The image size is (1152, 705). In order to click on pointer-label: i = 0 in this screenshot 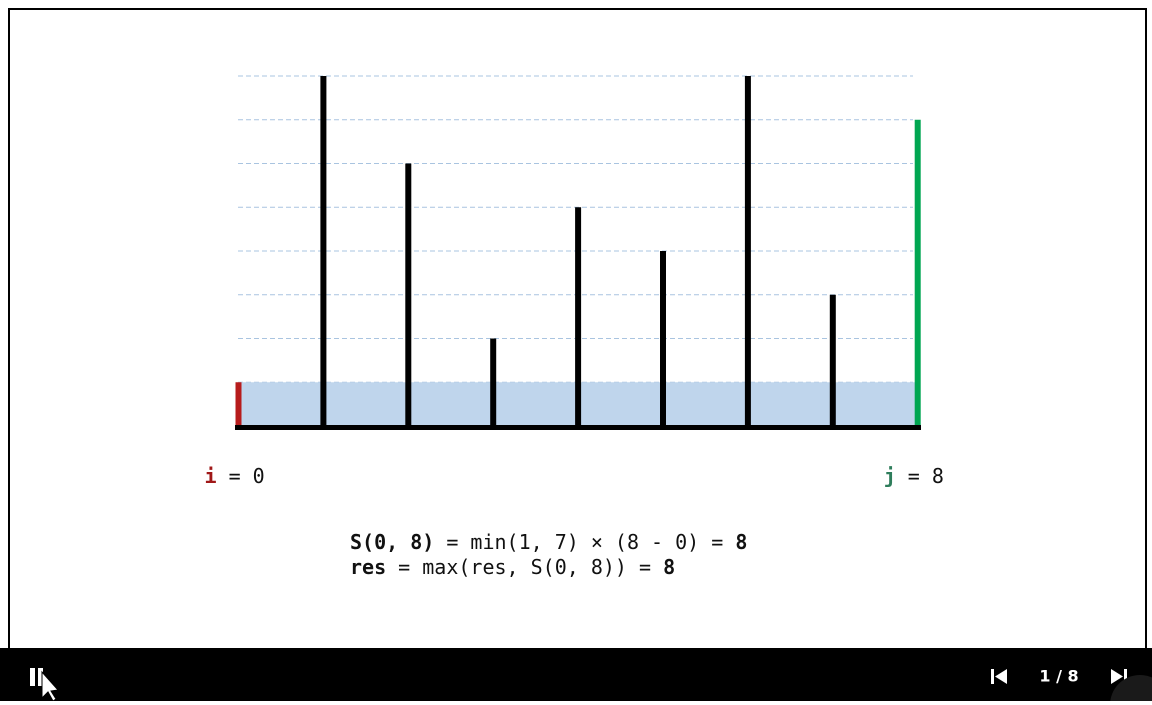, I will do `click(235, 476)`.